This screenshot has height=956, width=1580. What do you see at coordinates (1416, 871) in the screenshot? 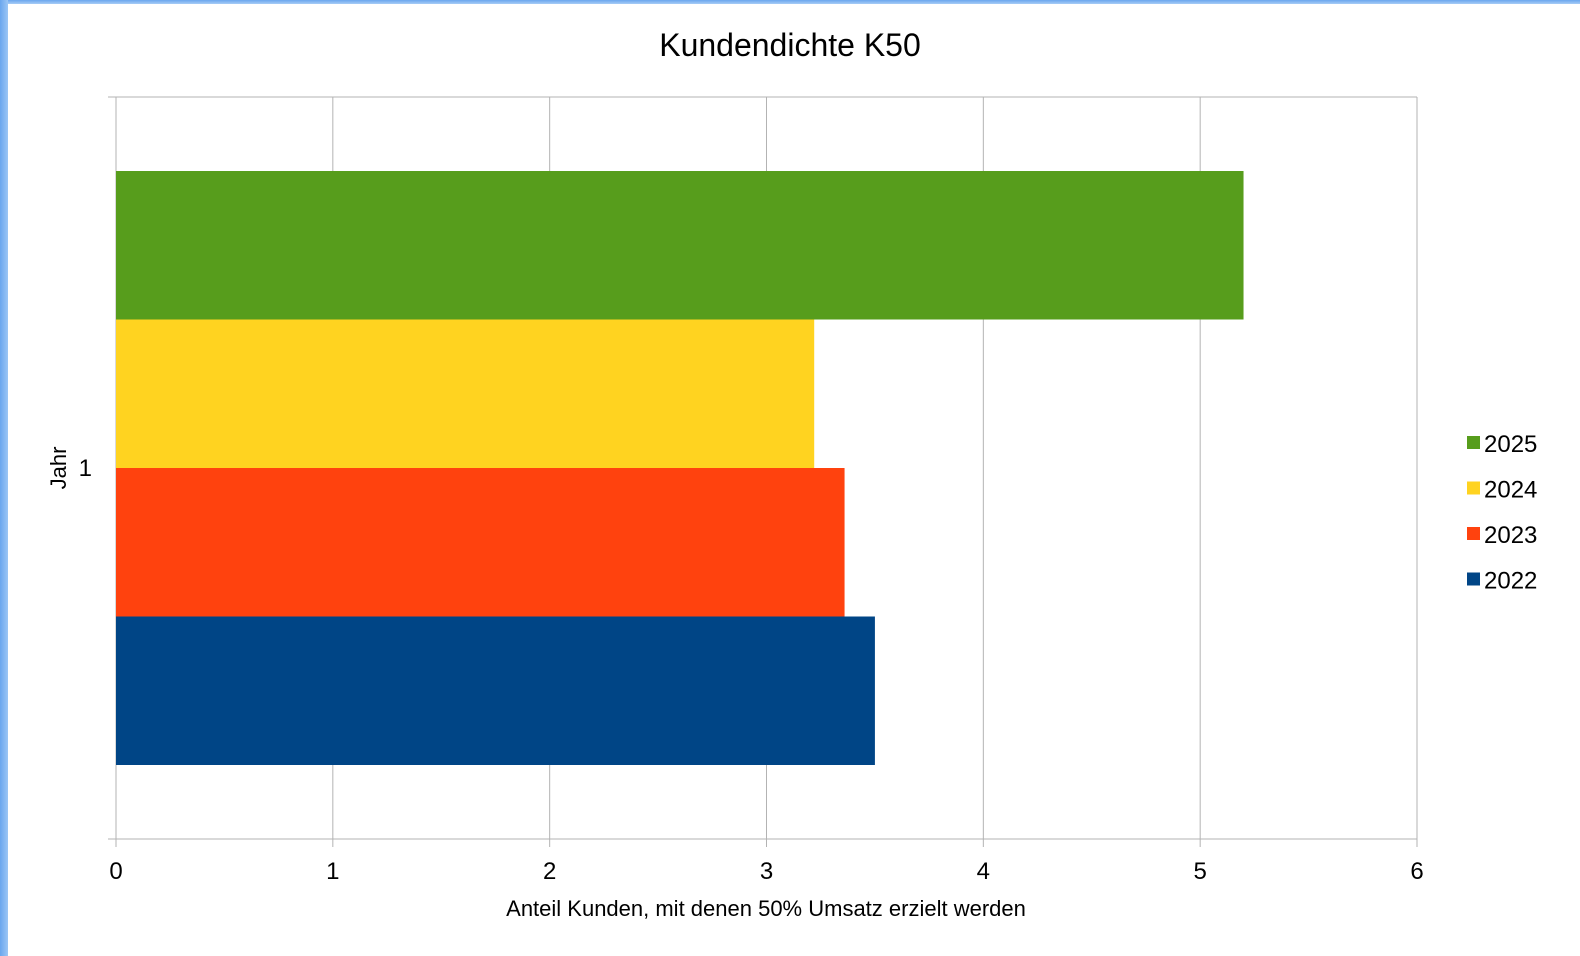
I see `x-tick-label: 6` at bounding box center [1416, 871].